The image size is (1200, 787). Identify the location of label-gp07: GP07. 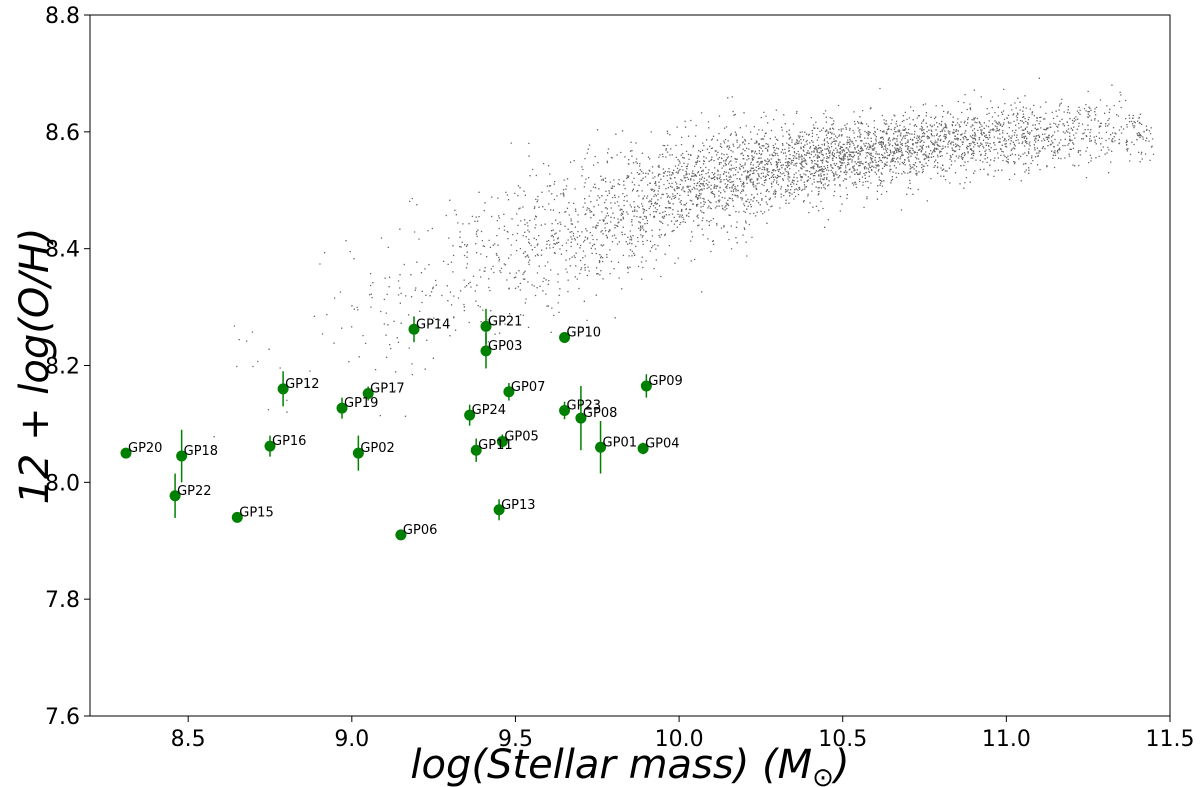
(528, 387).